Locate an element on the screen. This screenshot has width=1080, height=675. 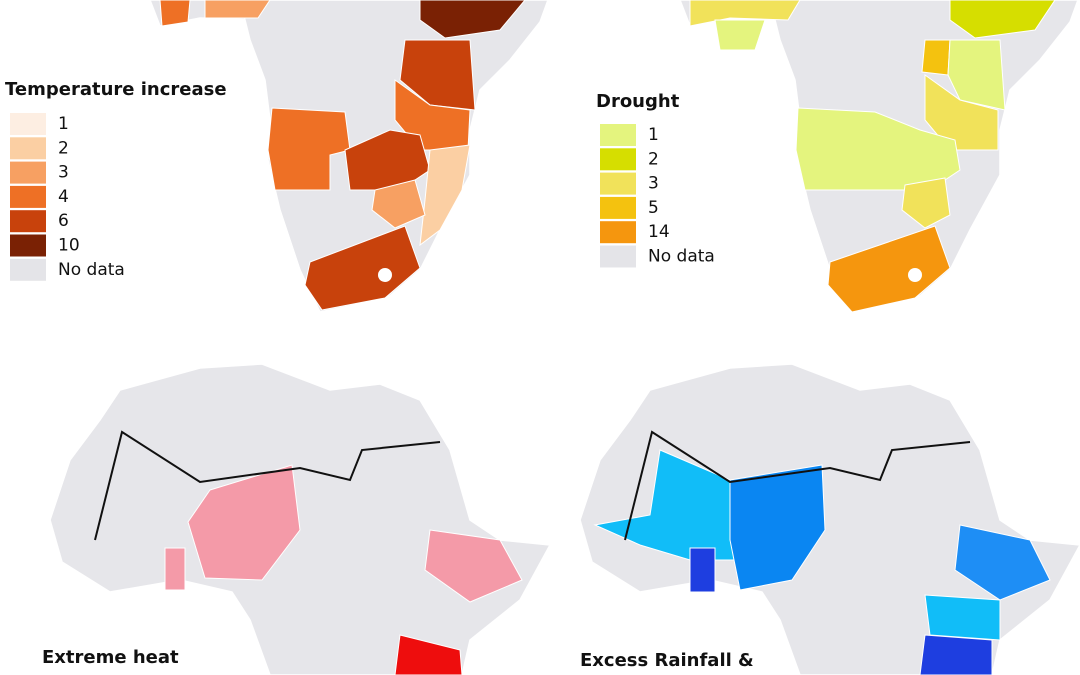
legend-label: 14 is located at coordinates (659, 232).